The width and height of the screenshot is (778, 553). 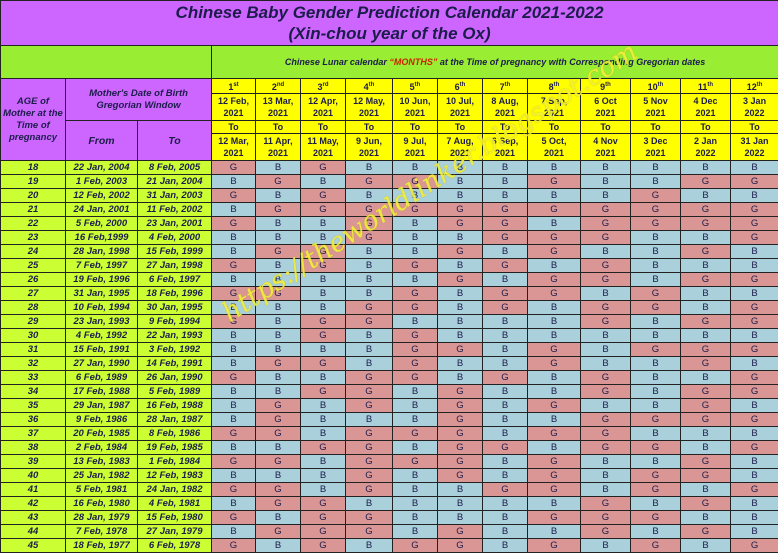 I want to click on dob-from: 15 Feb, 1991, so click(x=102, y=350).